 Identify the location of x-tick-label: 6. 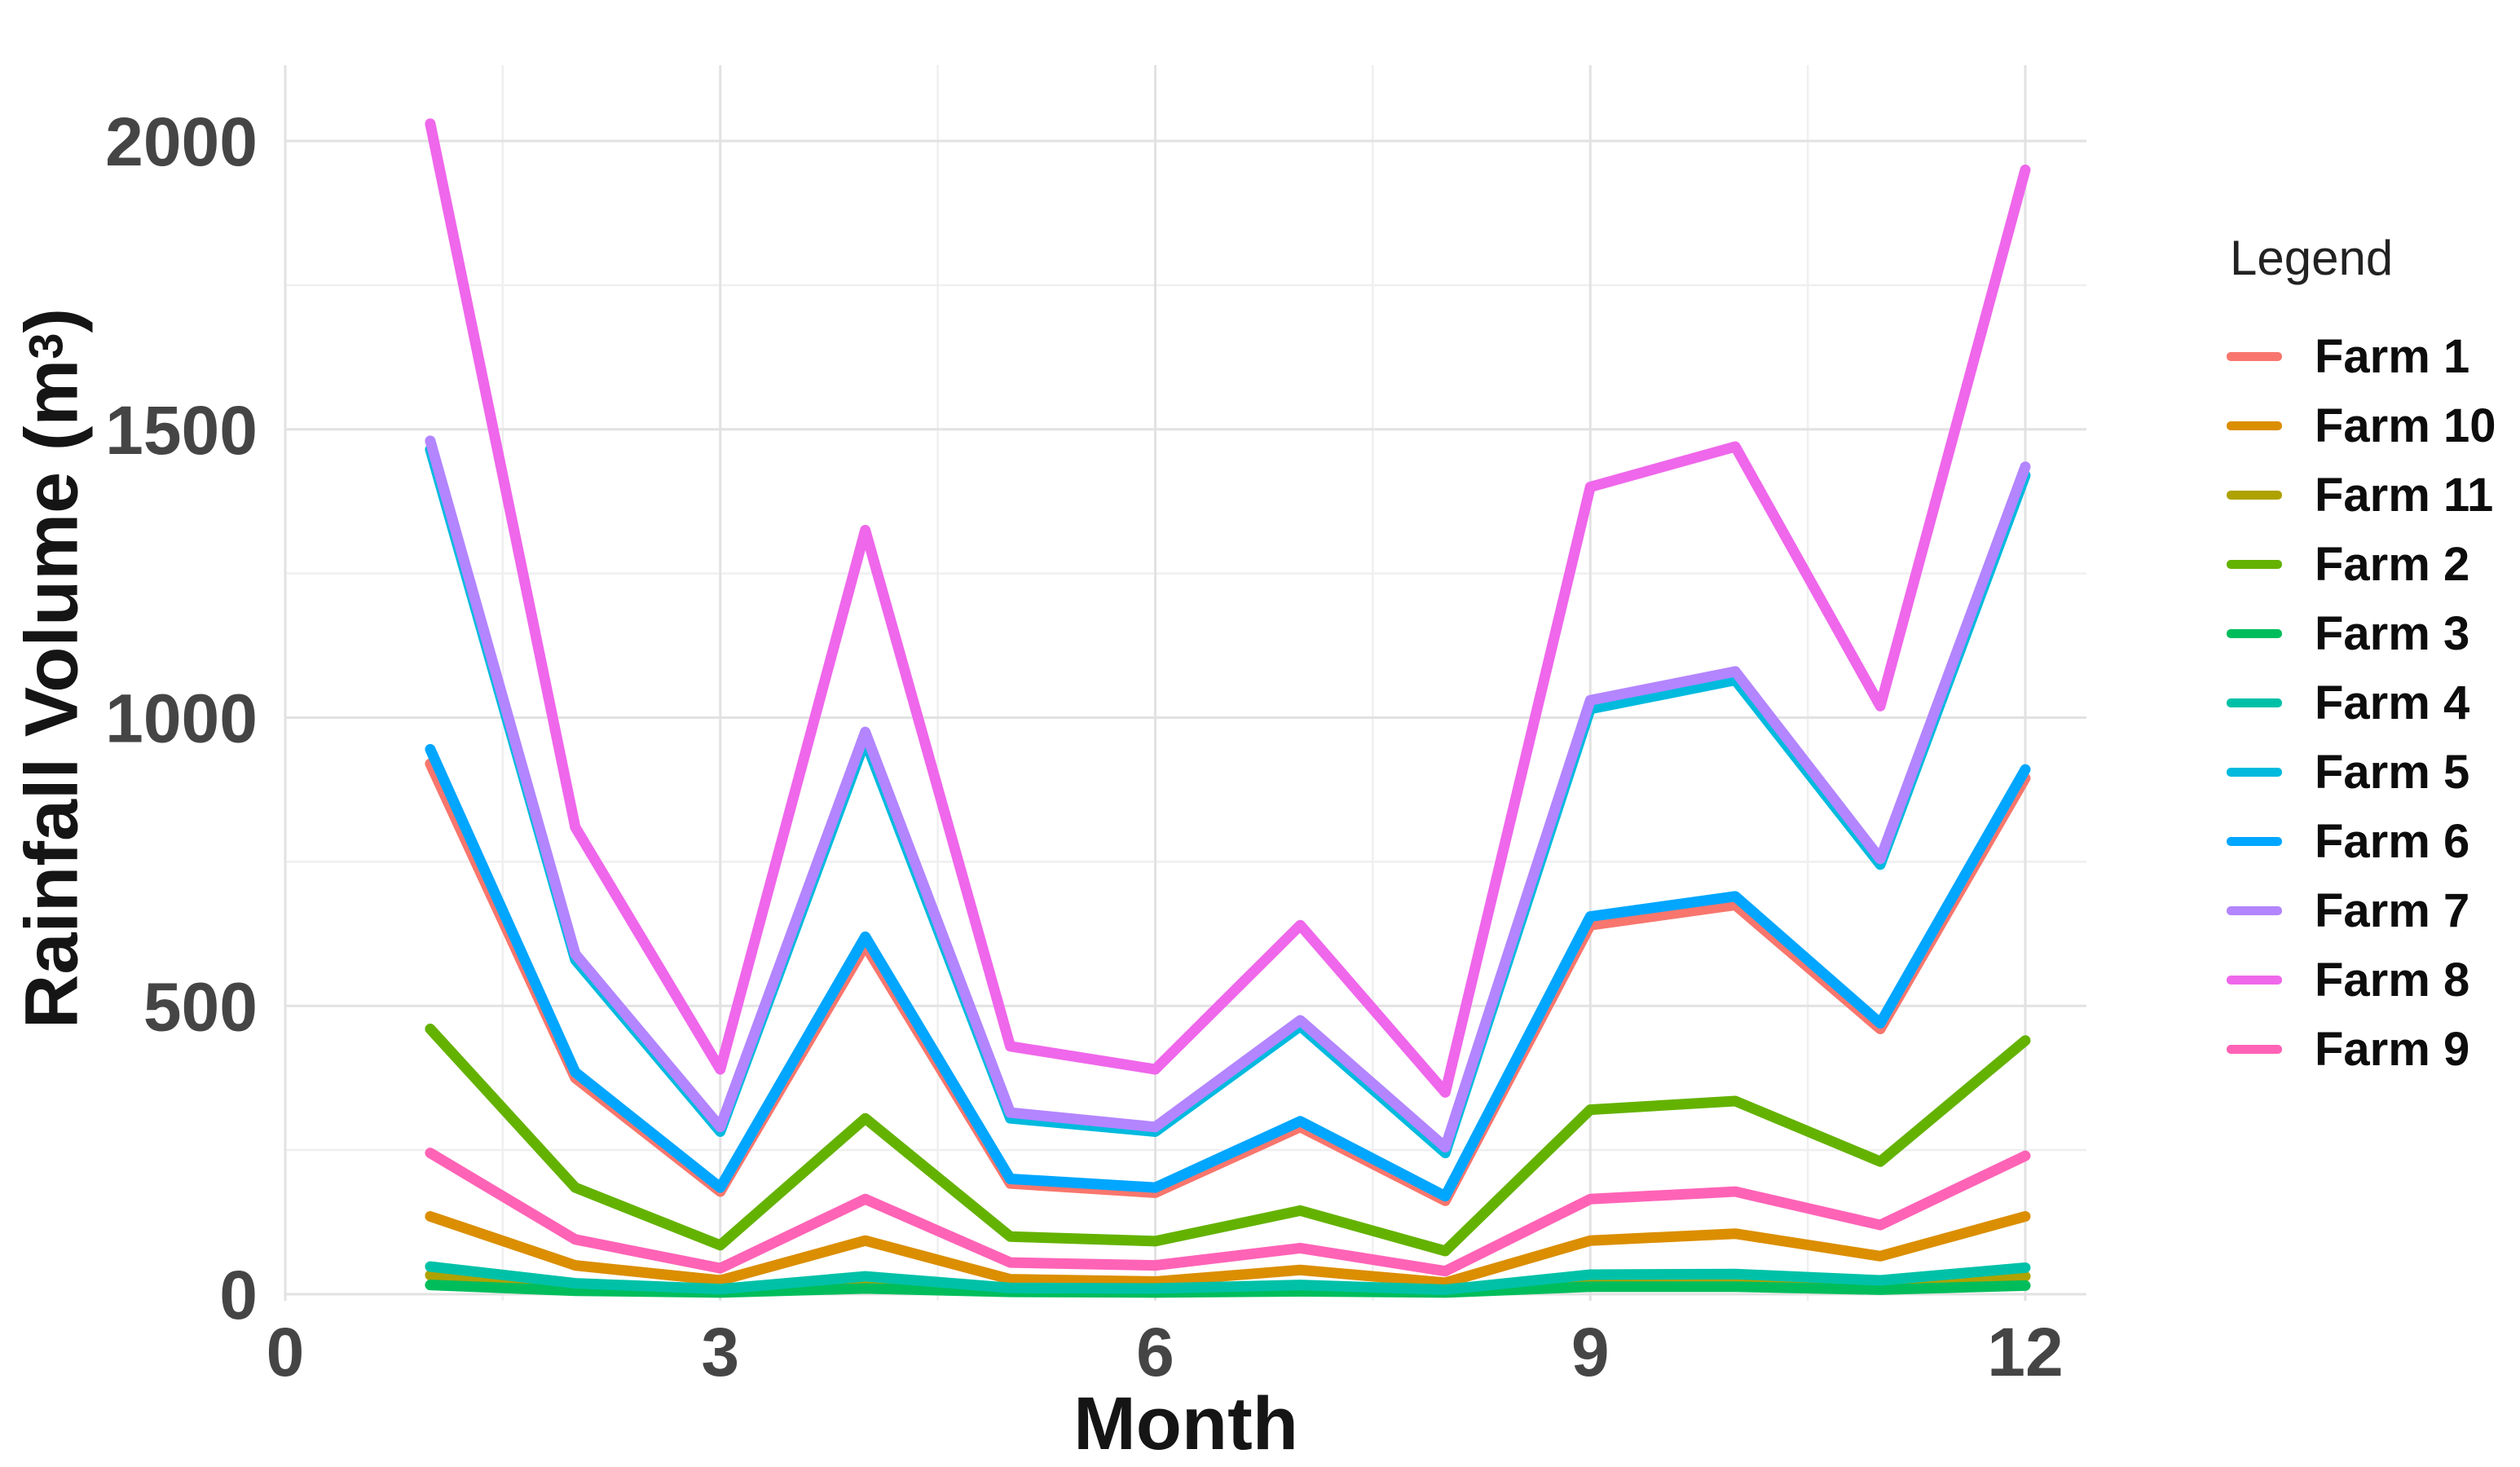
(1155, 1352).